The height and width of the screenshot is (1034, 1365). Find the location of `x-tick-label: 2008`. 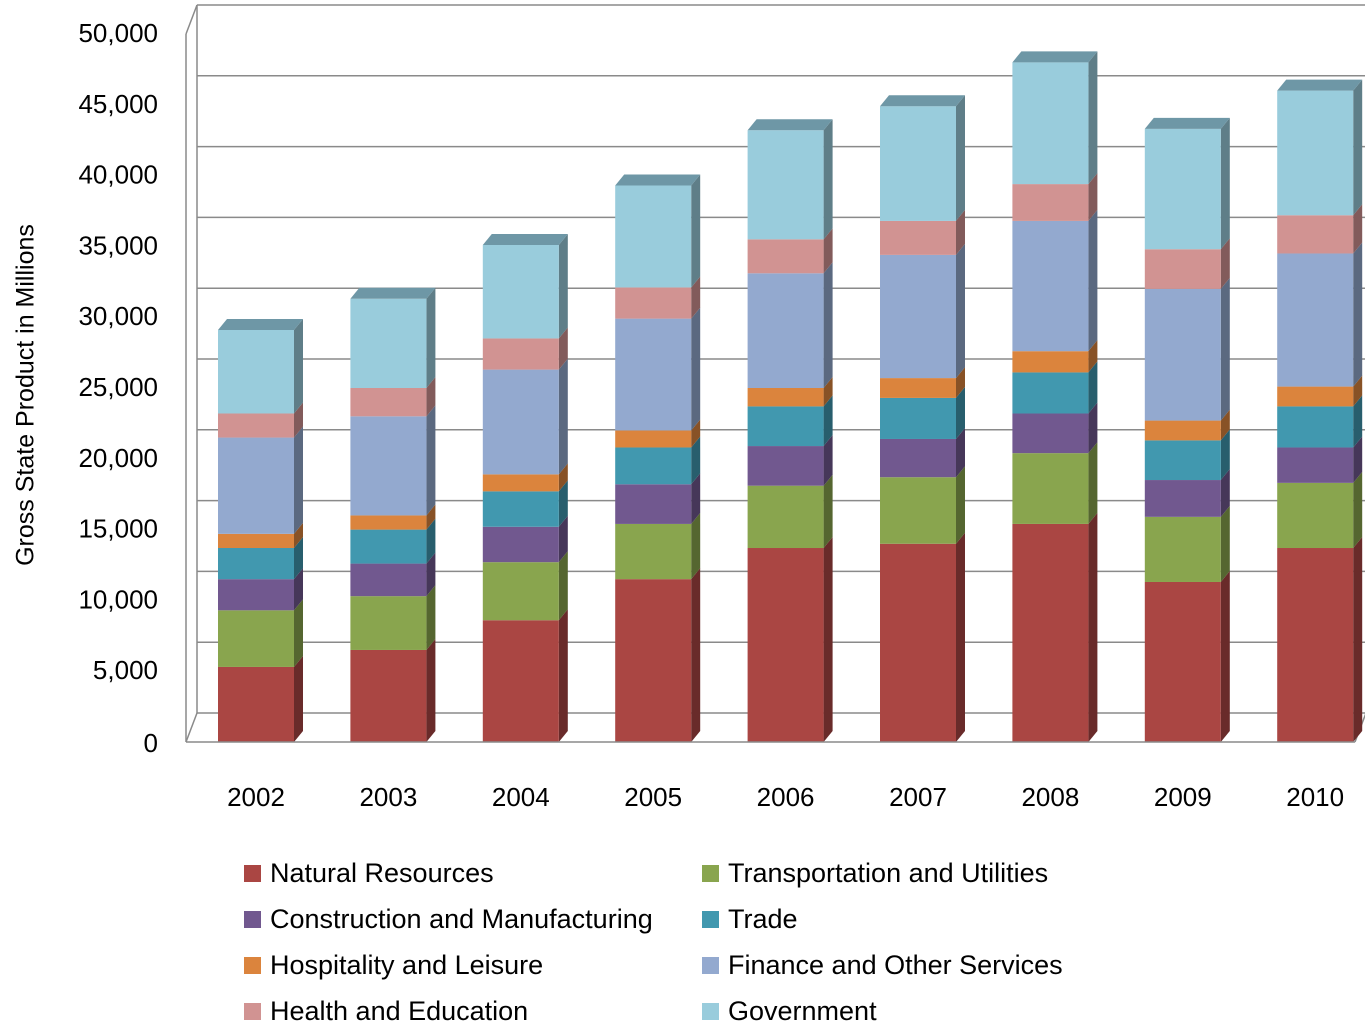

x-tick-label: 2008 is located at coordinates (1050, 797).